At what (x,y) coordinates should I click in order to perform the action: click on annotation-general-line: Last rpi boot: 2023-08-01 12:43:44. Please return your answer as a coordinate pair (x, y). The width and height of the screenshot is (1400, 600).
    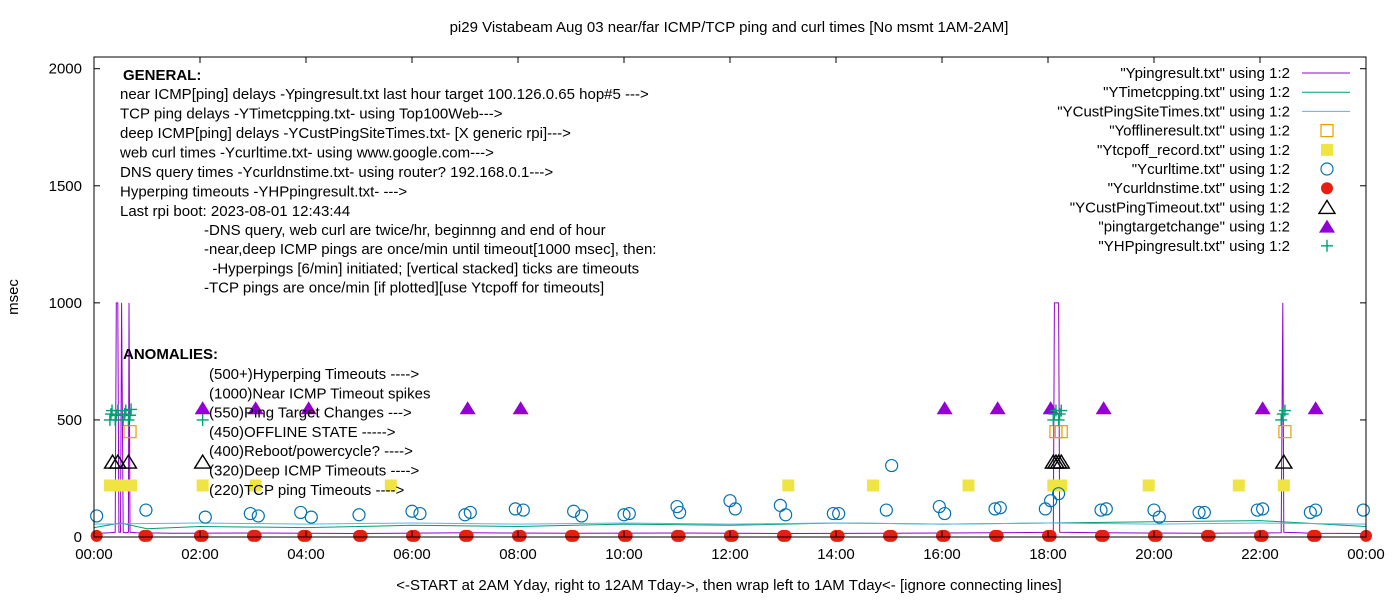
    Looking at the image, I should click on (235, 211).